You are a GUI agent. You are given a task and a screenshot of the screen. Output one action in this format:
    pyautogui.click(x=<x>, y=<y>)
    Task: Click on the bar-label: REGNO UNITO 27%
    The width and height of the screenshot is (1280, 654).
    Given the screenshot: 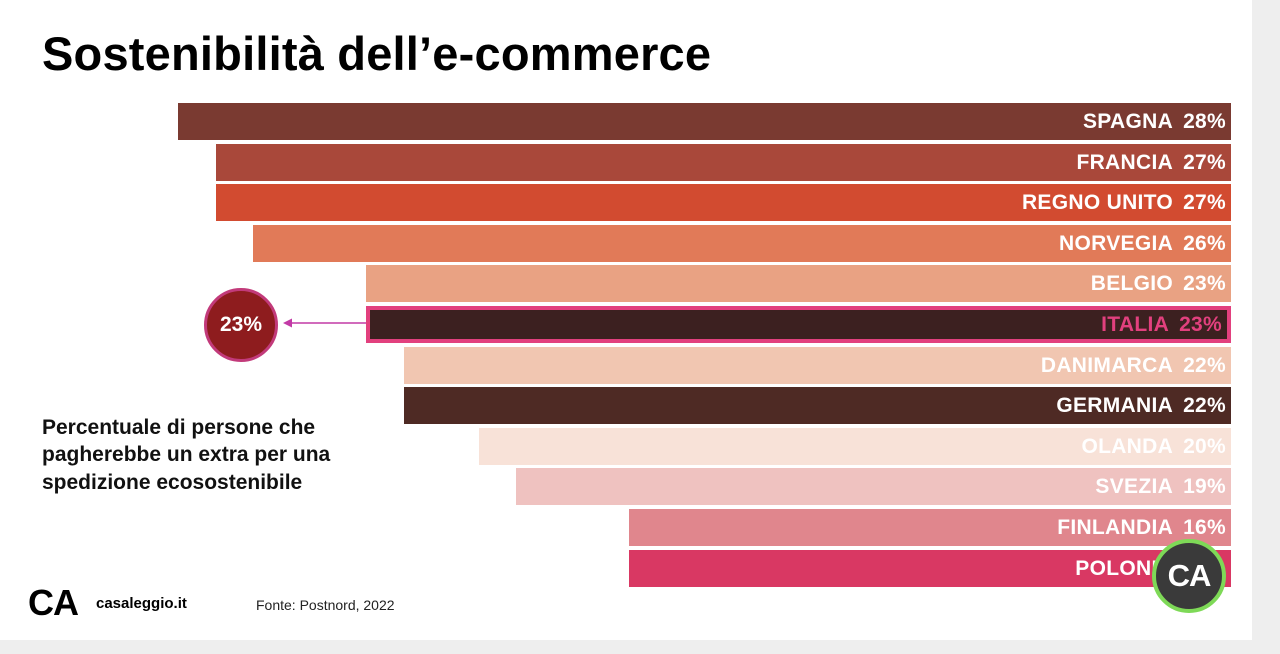 What is the action you would take?
    pyautogui.click(x=1124, y=202)
    